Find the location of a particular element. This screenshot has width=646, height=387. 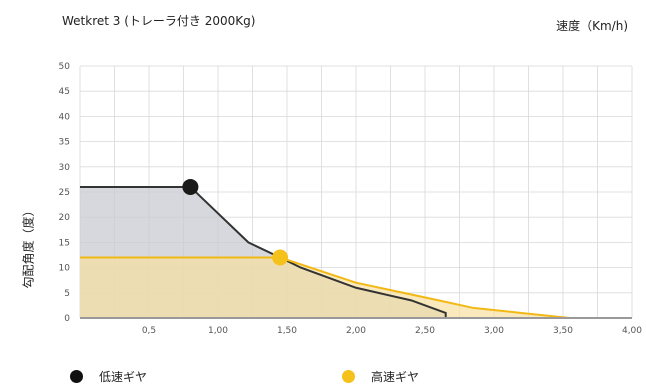

y-tick-label: 45 is located at coordinates (64, 92).